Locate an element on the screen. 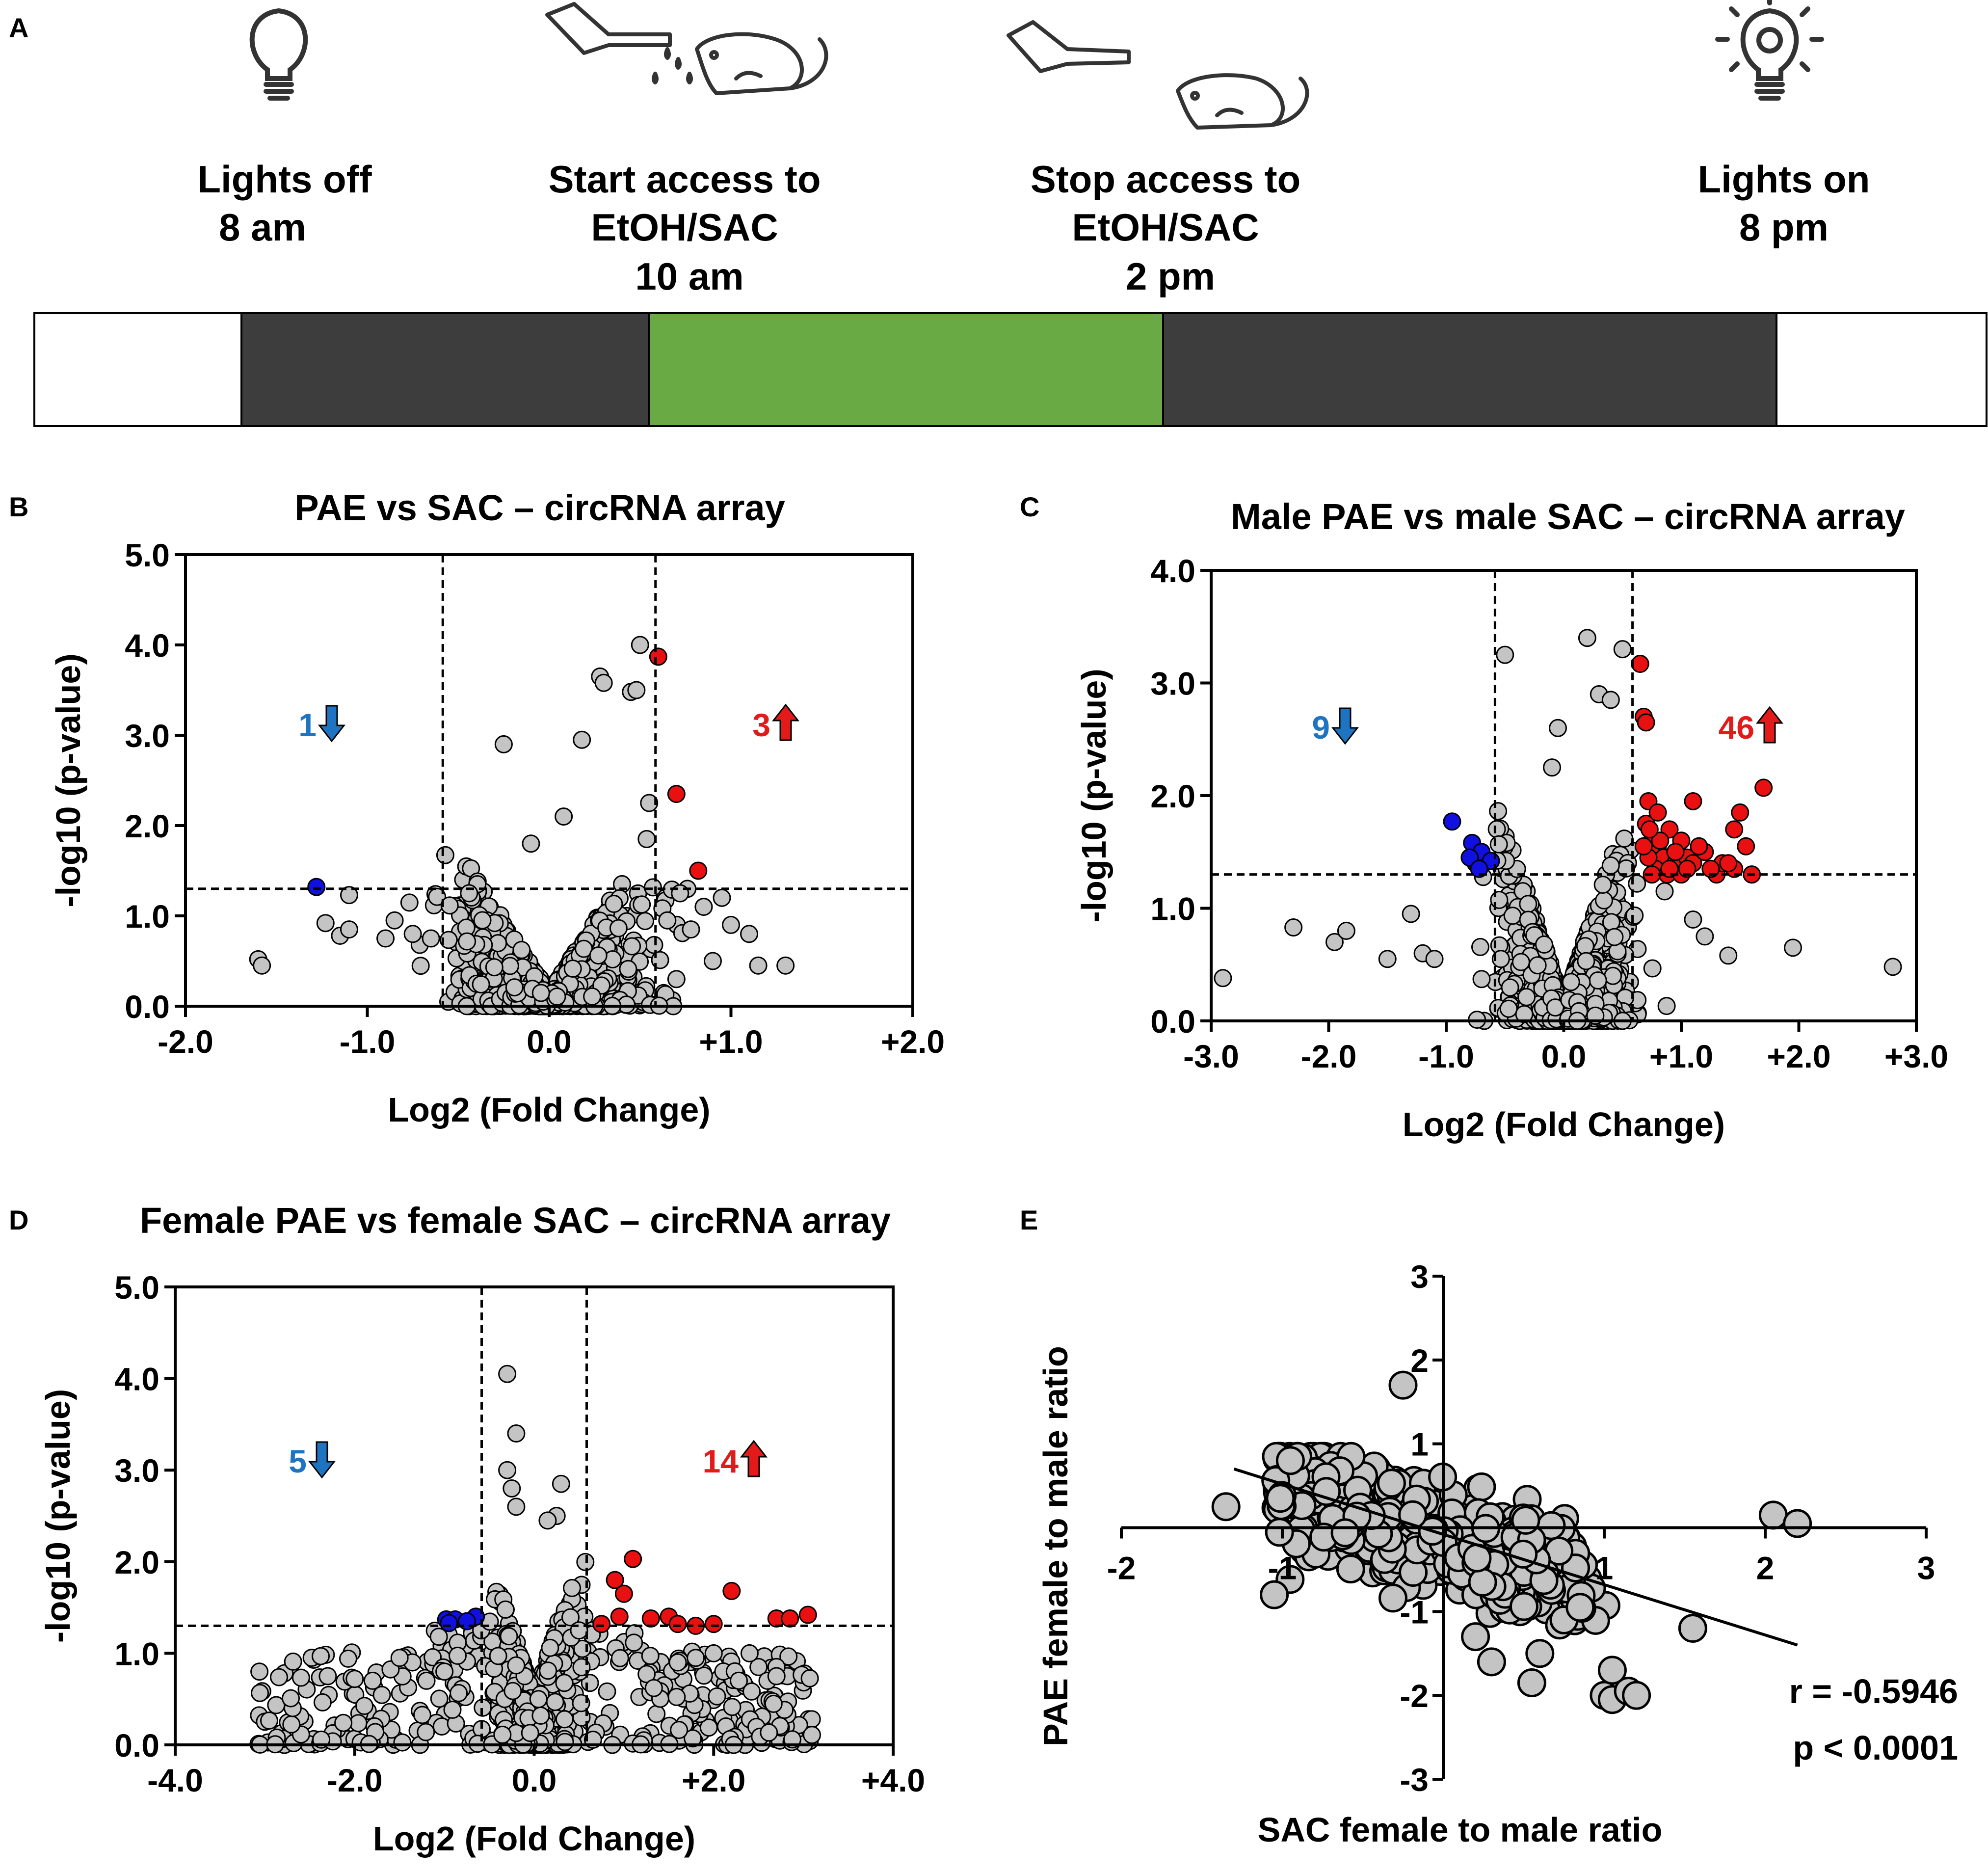 Image resolution: width=1988 pixels, height=1872 pixels. event-start-access-subtitle: EtOH/SAC is located at coordinates (685, 227).